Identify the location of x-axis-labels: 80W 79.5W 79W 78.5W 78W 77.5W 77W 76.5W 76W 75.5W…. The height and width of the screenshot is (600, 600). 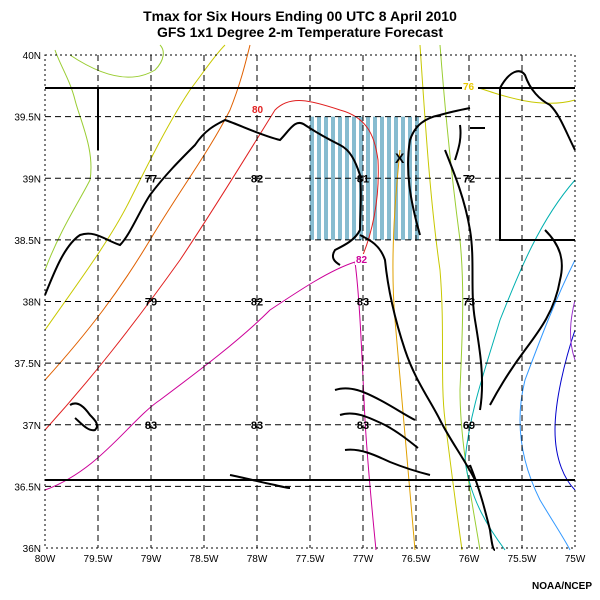
(310, 559).